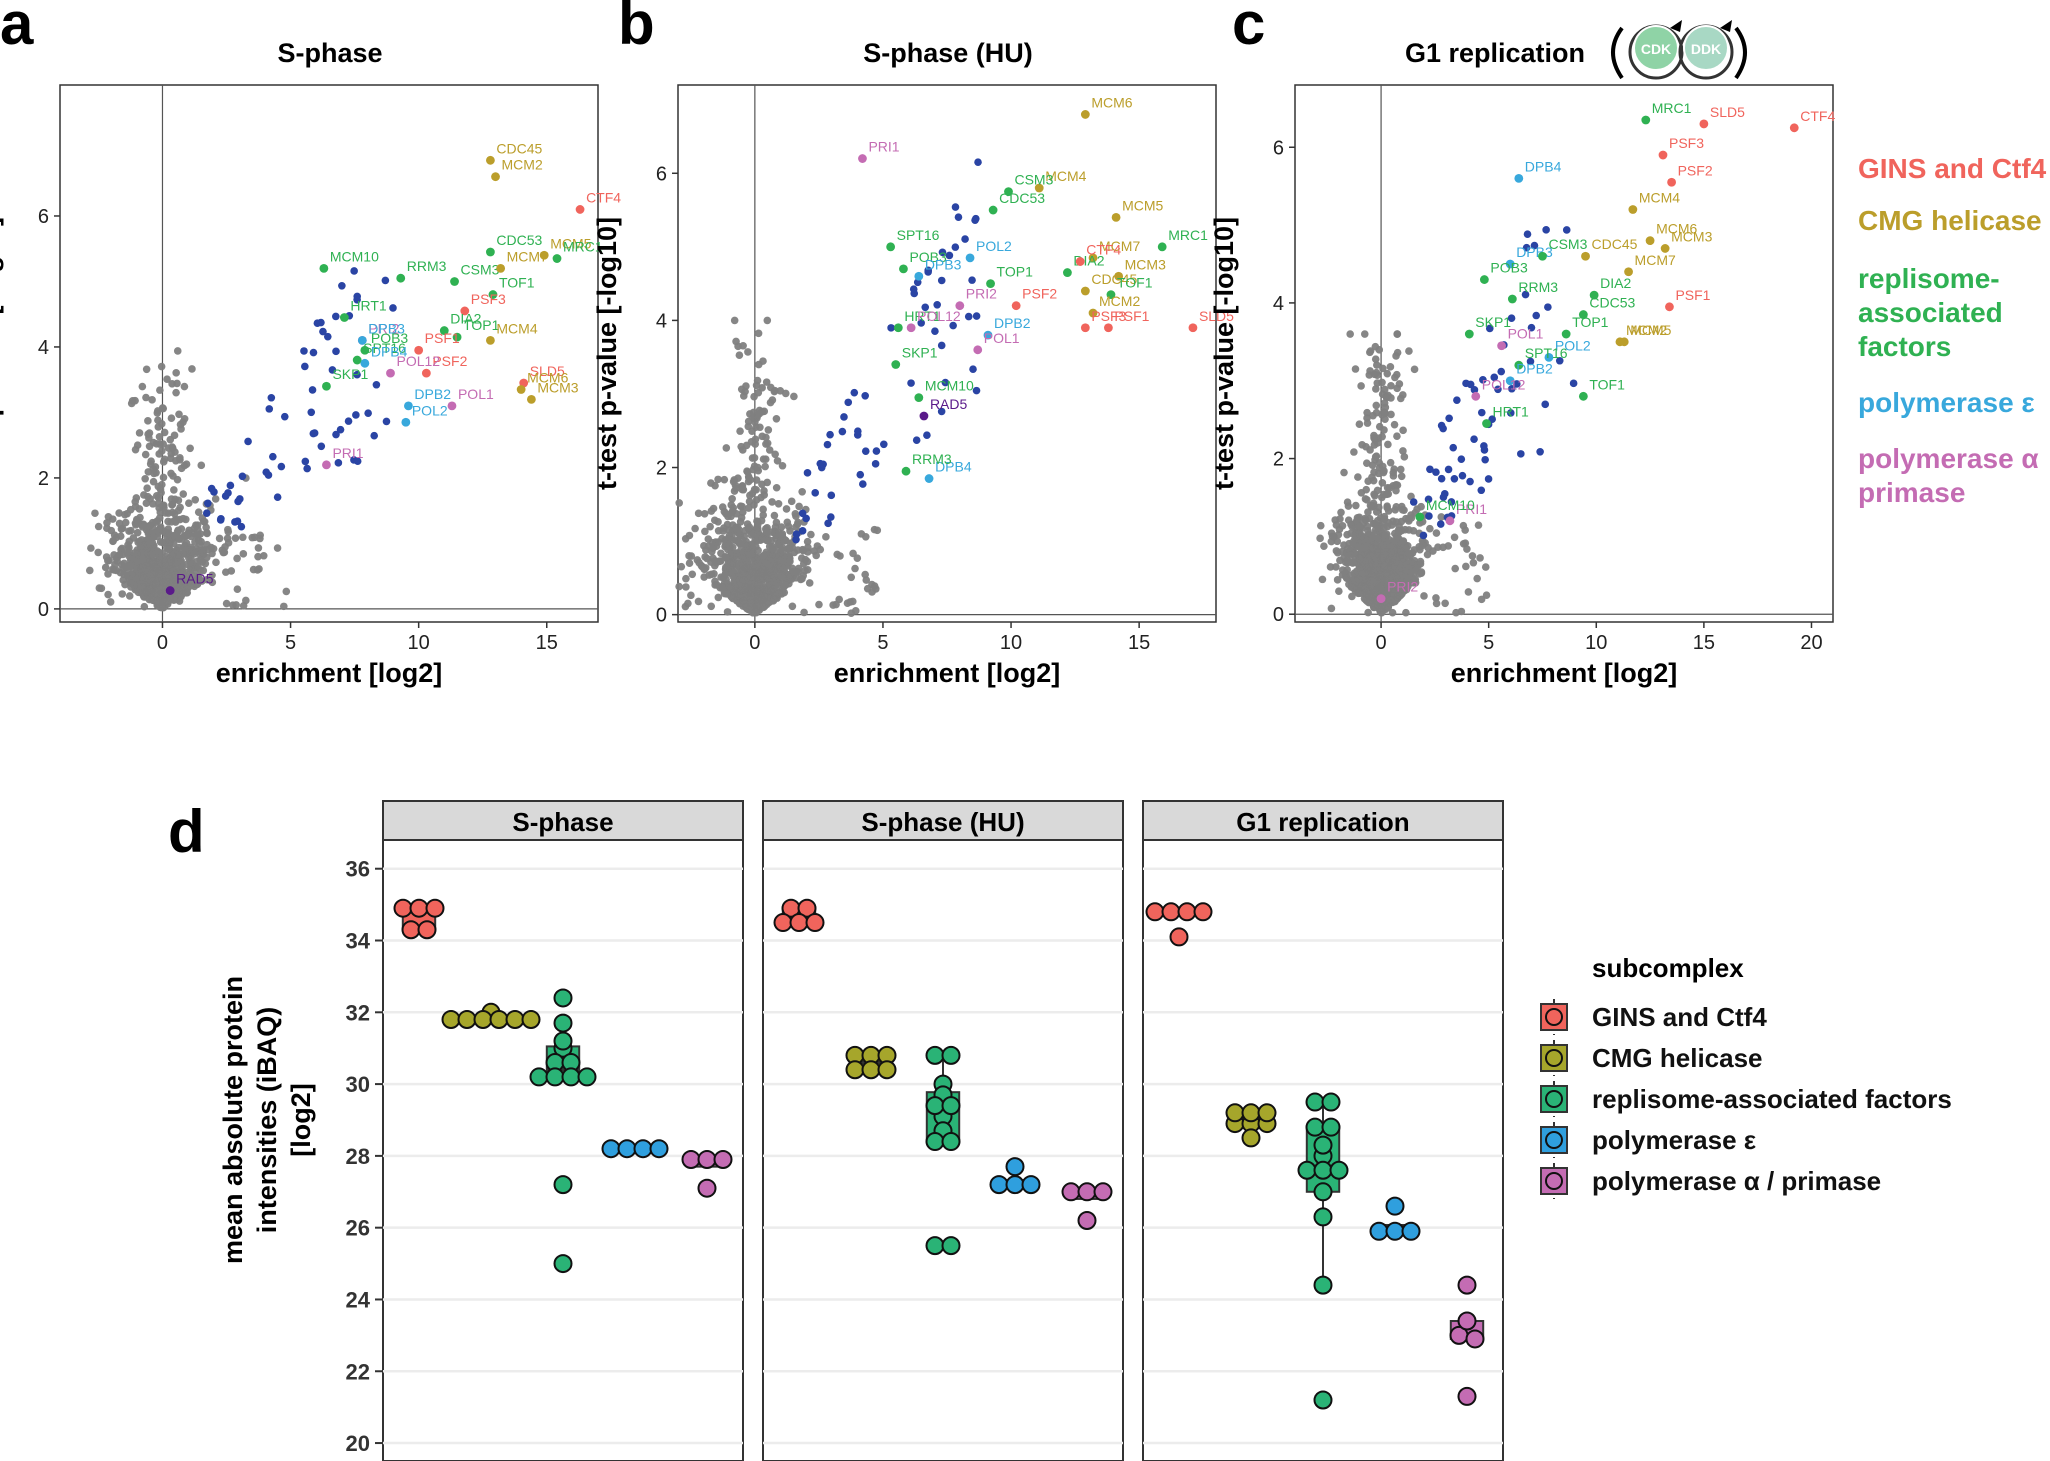 Image resolution: width=2050 pixels, height=1461 pixels. What do you see at coordinates (1131, 316) in the screenshot?
I see `protein-label-psf1: PSF1` at bounding box center [1131, 316].